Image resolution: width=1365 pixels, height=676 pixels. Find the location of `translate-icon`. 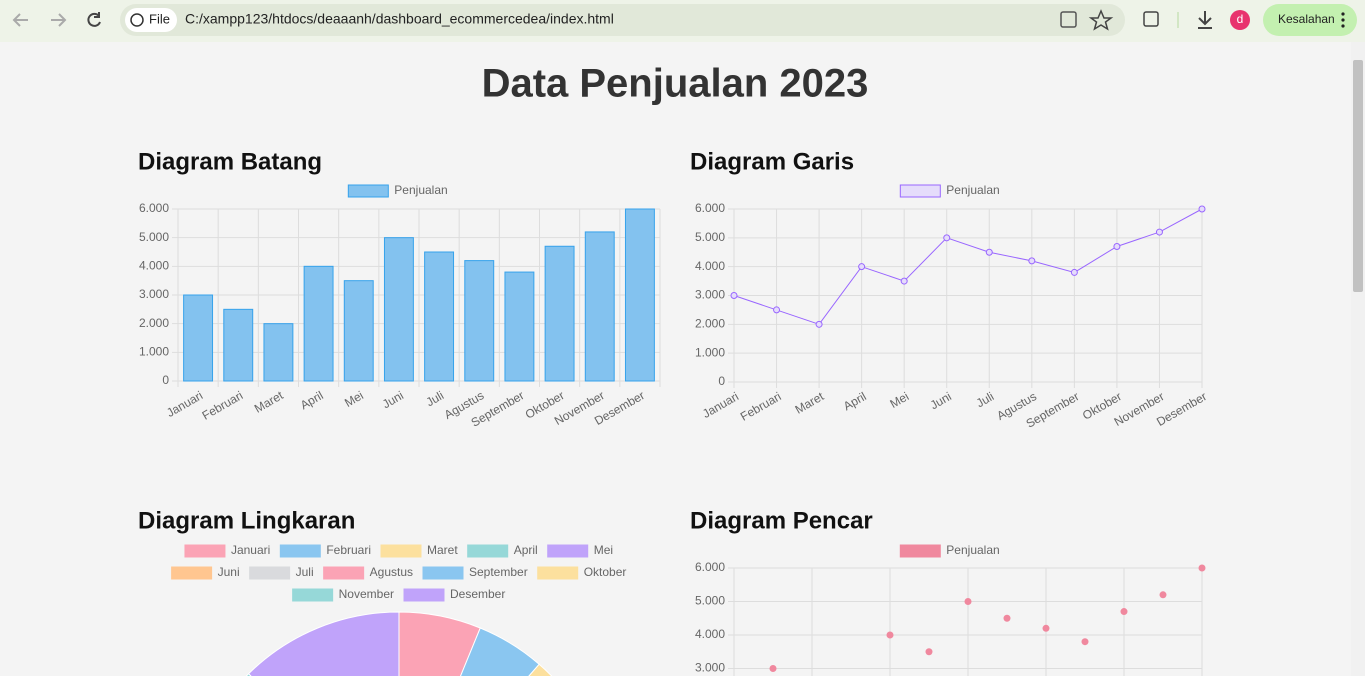

translate-icon is located at coordinates (1068, 19).